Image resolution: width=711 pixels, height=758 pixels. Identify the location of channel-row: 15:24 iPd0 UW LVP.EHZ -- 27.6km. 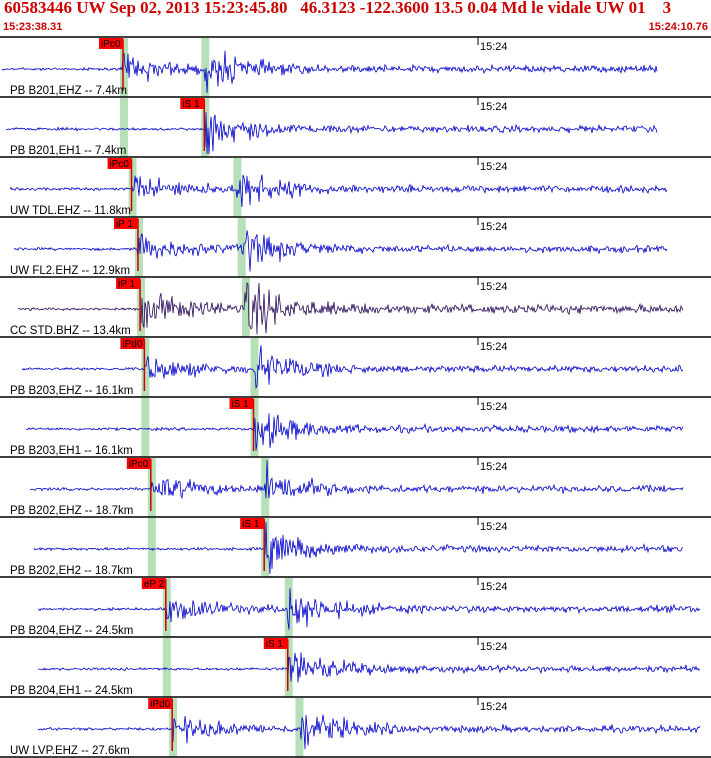
(355, 727).